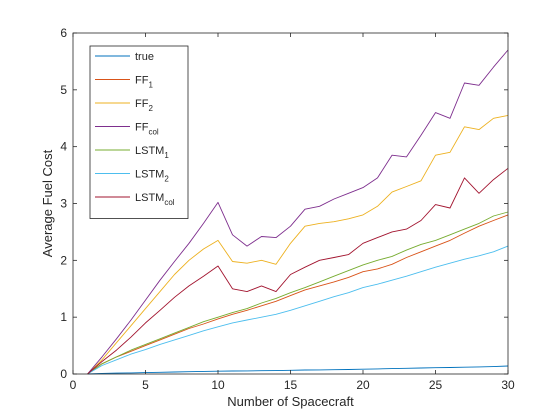 This screenshot has width=560, height=420. I want to click on legend-entry: FF2, so click(144, 105).